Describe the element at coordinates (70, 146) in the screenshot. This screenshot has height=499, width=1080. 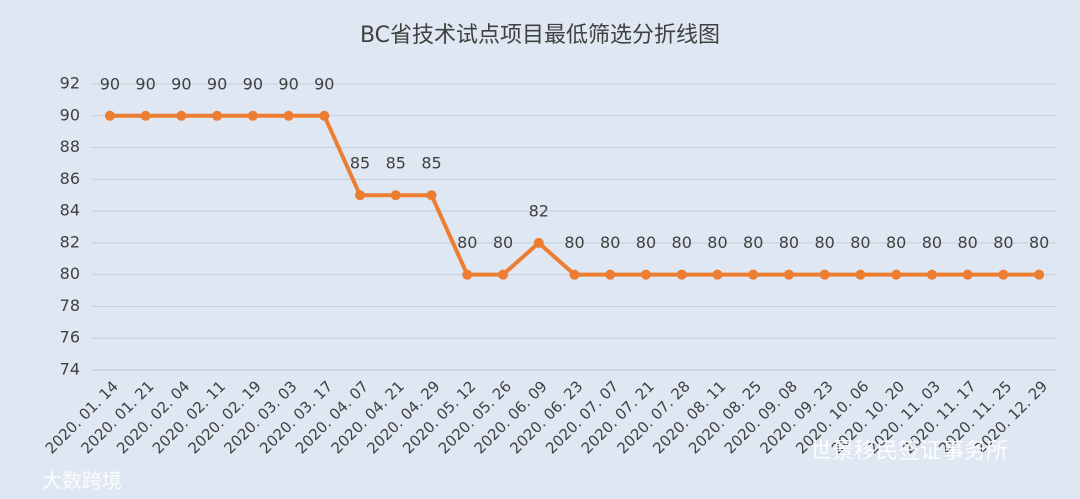
I see `y-tick-label: 88` at that location.